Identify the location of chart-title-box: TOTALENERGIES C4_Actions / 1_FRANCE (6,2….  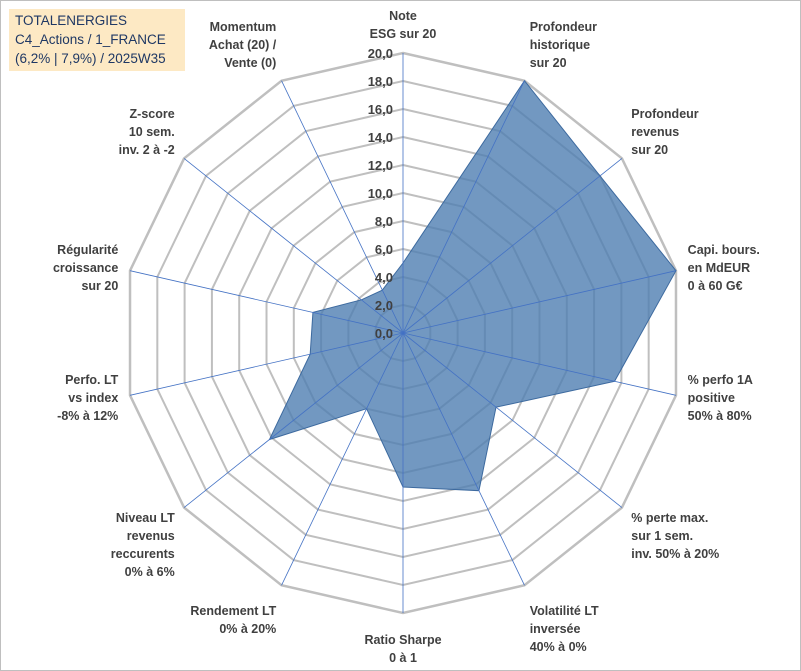
(97, 40).